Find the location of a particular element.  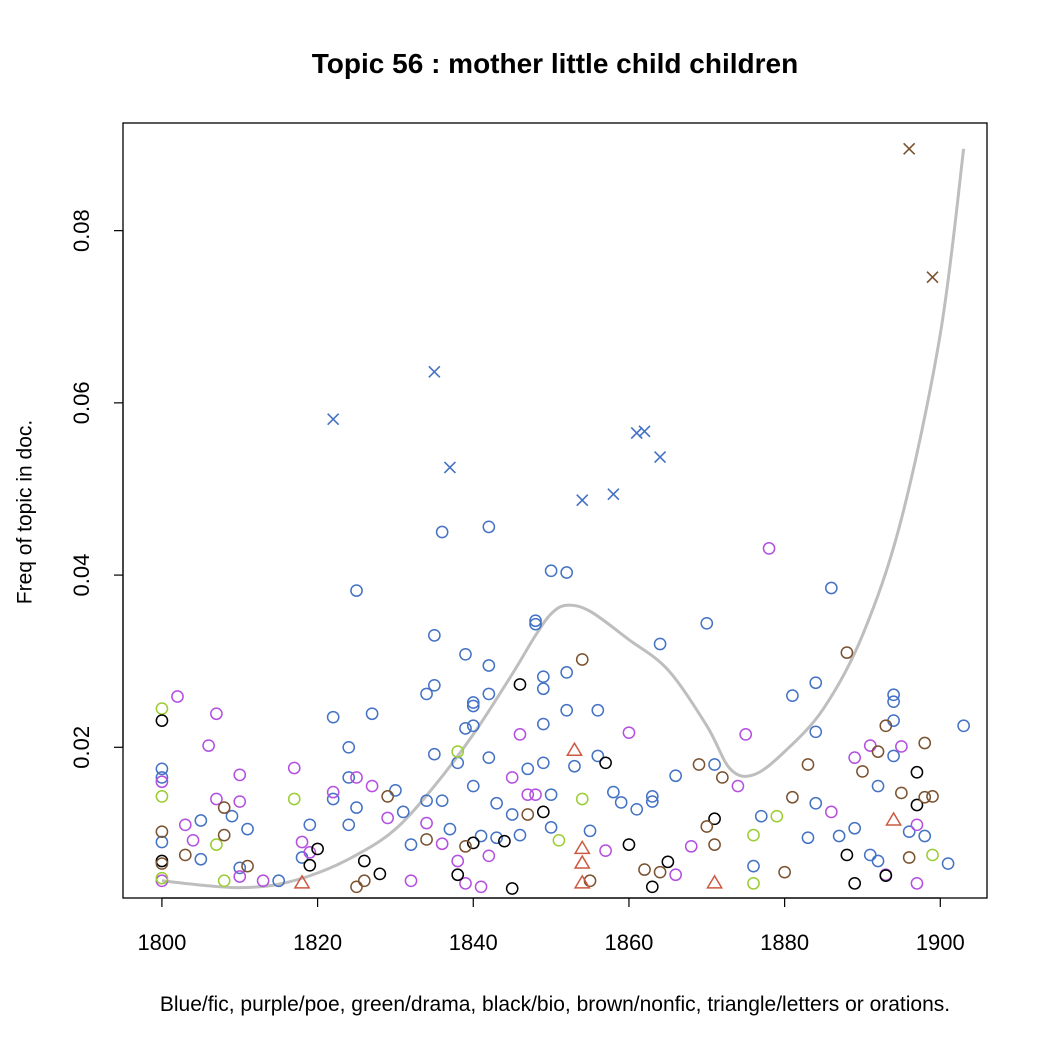

x-tick-label: 1880 is located at coordinates (784, 942).